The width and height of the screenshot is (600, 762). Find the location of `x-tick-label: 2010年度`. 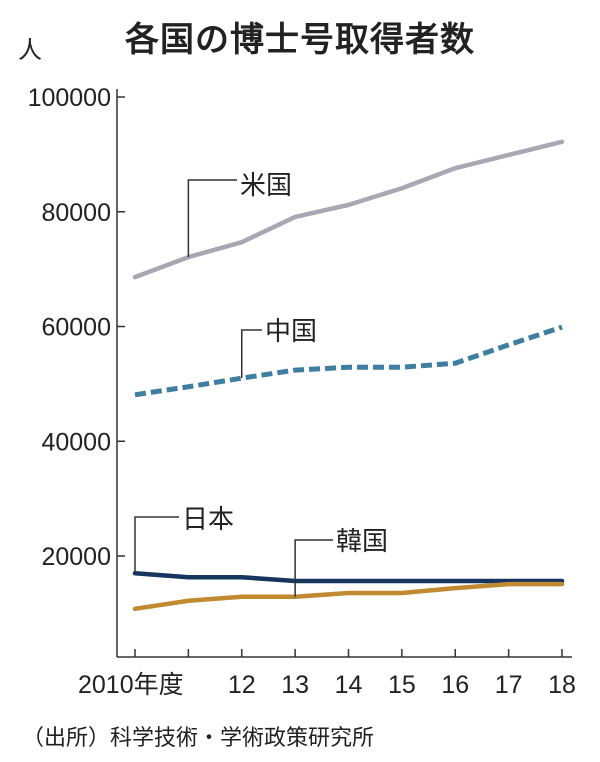

x-tick-label: 2010年度 is located at coordinates (131, 685).